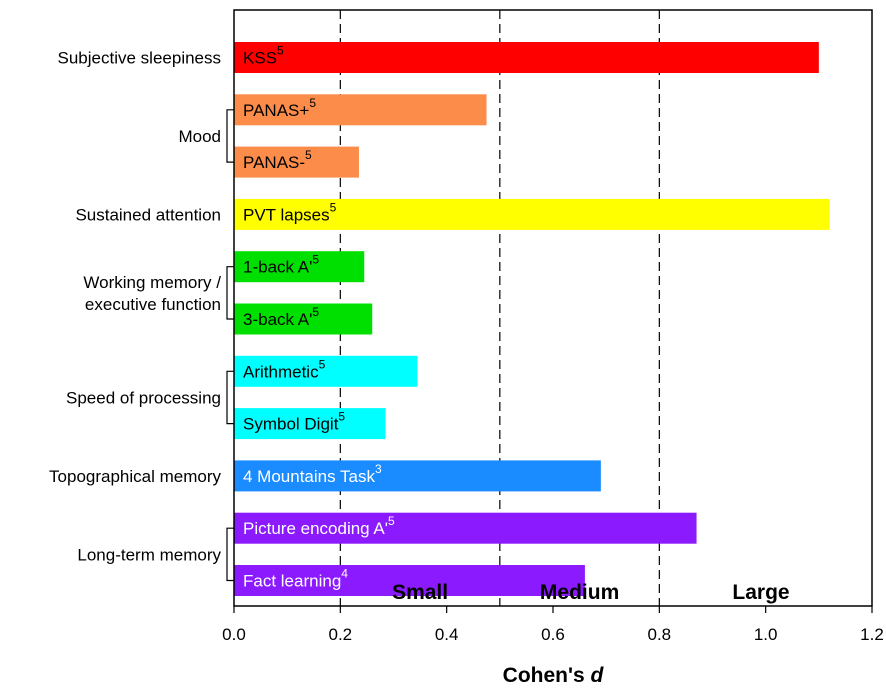 Image resolution: width=886 pixels, height=695 pixels. I want to click on category-label-0: Subjective sleepiness, so click(139, 58).